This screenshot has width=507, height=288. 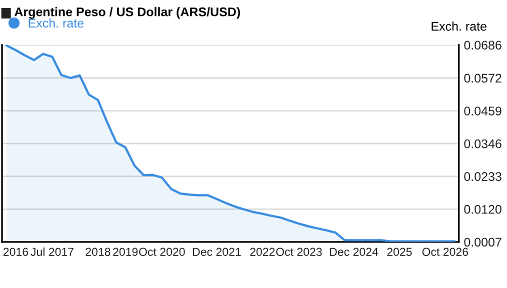 What do you see at coordinates (483, 45) in the screenshot?
I see `y-tick-label: 0.0686` at bounding box center [483, 45].